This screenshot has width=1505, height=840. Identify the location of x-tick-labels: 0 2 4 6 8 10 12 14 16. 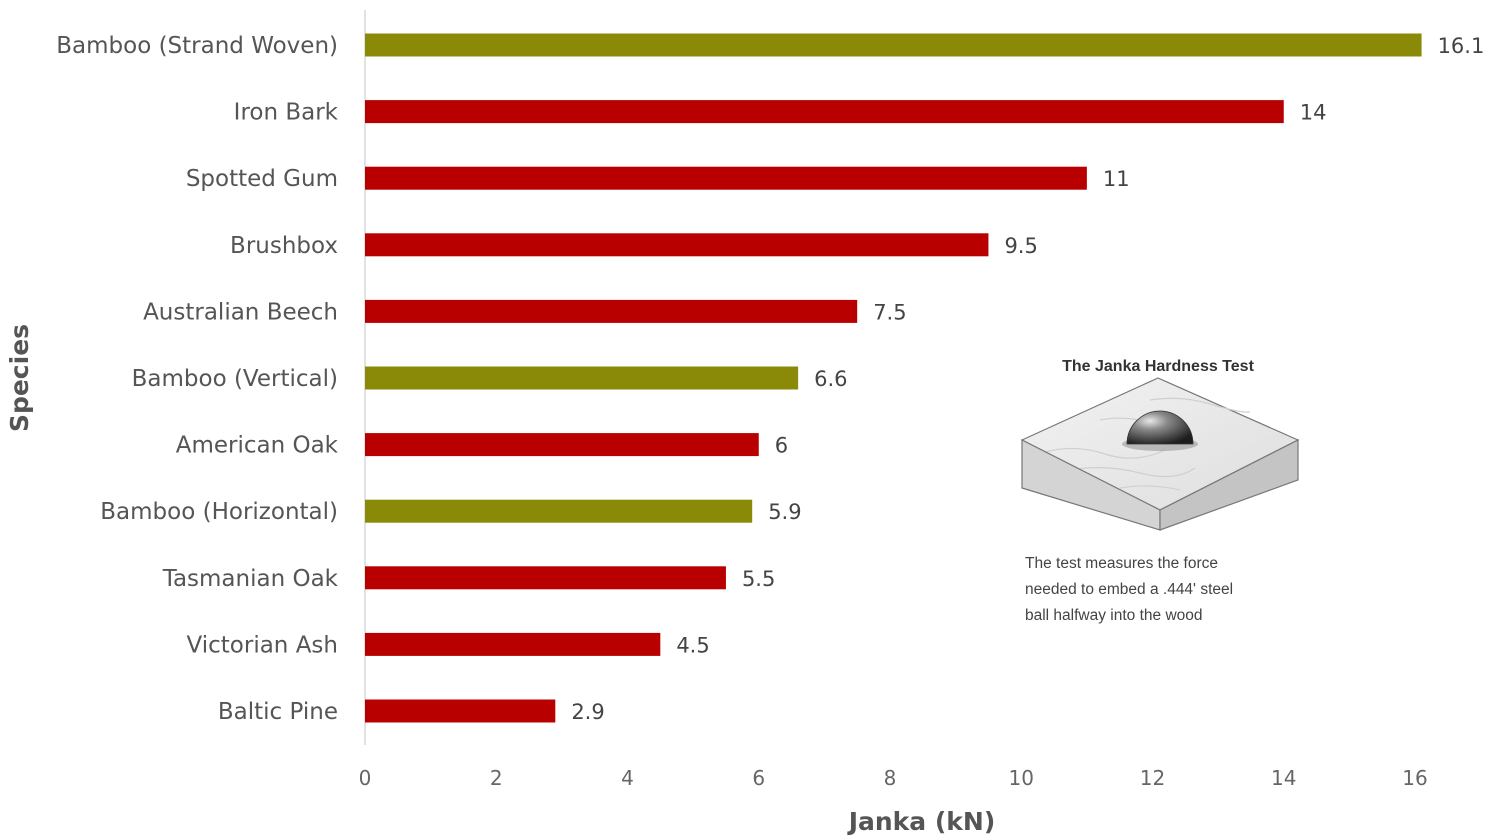
(893, 778).